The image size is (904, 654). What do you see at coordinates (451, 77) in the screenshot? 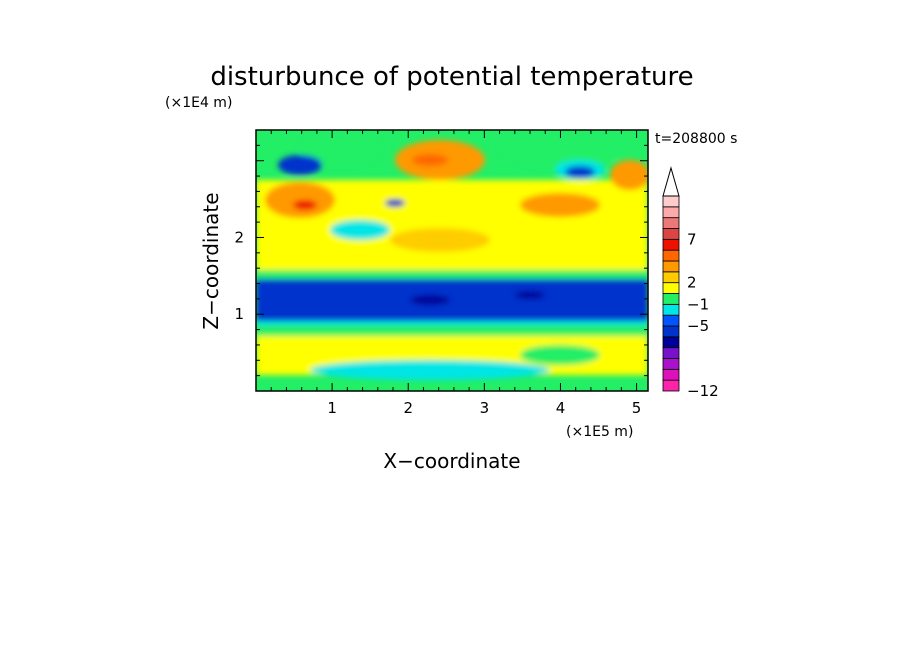
I see `chart-title: disturbunce of potential temperature` at bounding box center [451, 77].